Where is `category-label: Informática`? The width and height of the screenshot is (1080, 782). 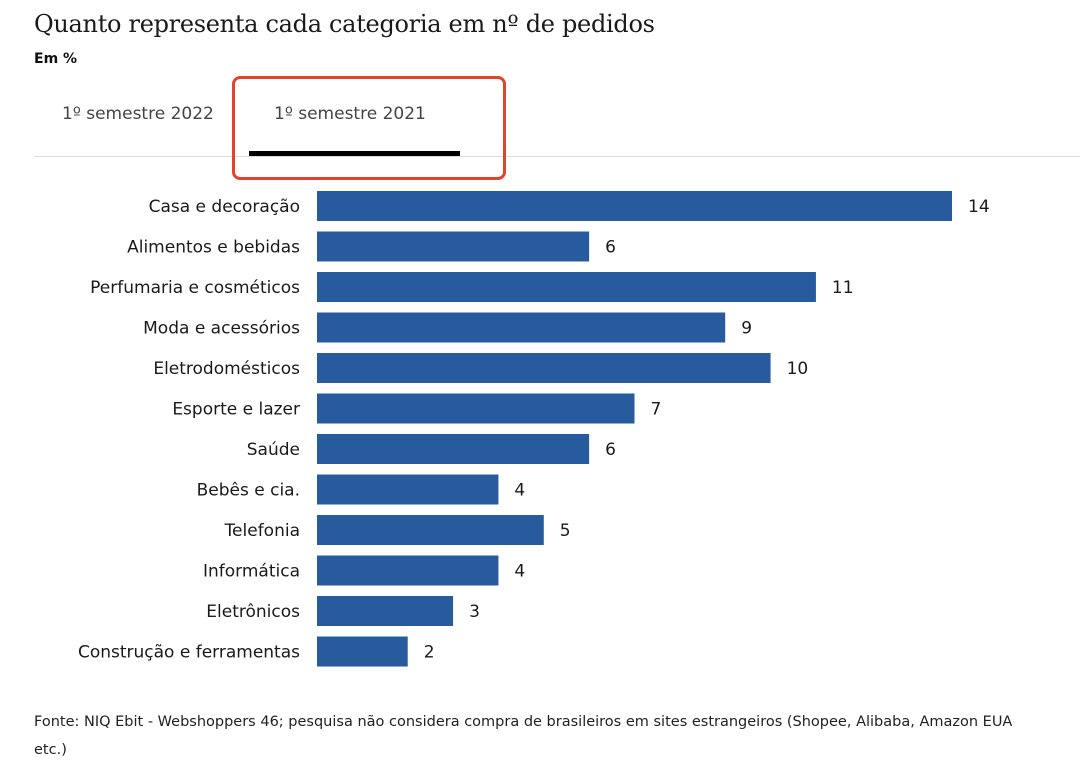
category-label: Informática is located at coordinates (251, 572).